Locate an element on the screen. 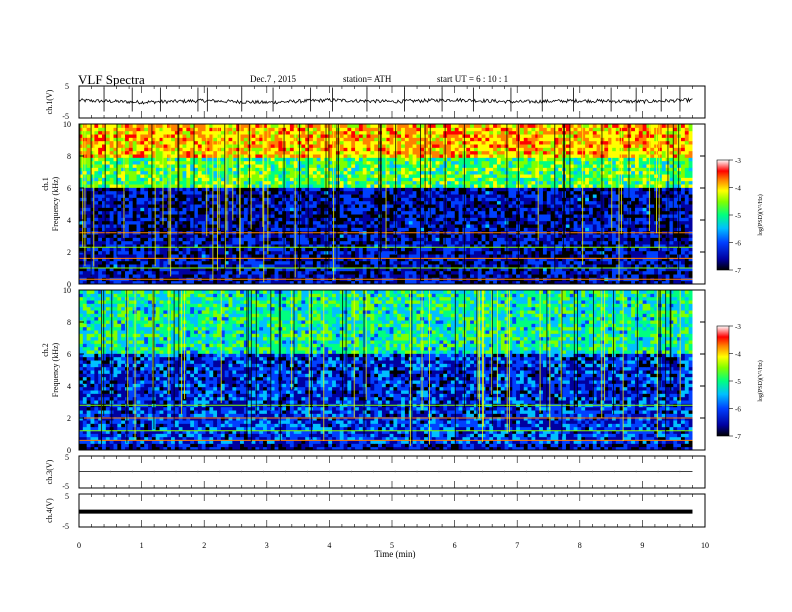 Image resolution: width=792 pixels, height=612 pixels. start-time-label: start UT = 6 : 10 : 1 is located at coordinates (472, 79).